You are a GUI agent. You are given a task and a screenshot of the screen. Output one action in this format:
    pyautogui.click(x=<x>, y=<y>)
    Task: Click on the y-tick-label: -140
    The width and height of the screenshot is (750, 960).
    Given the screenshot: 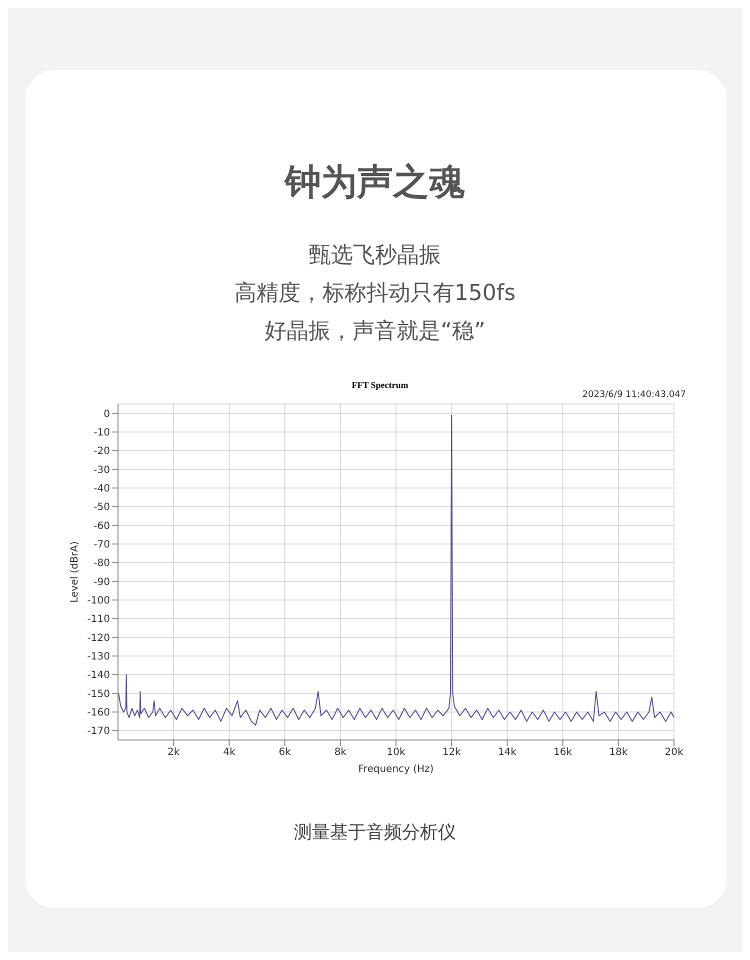 What is the action you would take?
    pyautogui.click(x=98, y=676)
    